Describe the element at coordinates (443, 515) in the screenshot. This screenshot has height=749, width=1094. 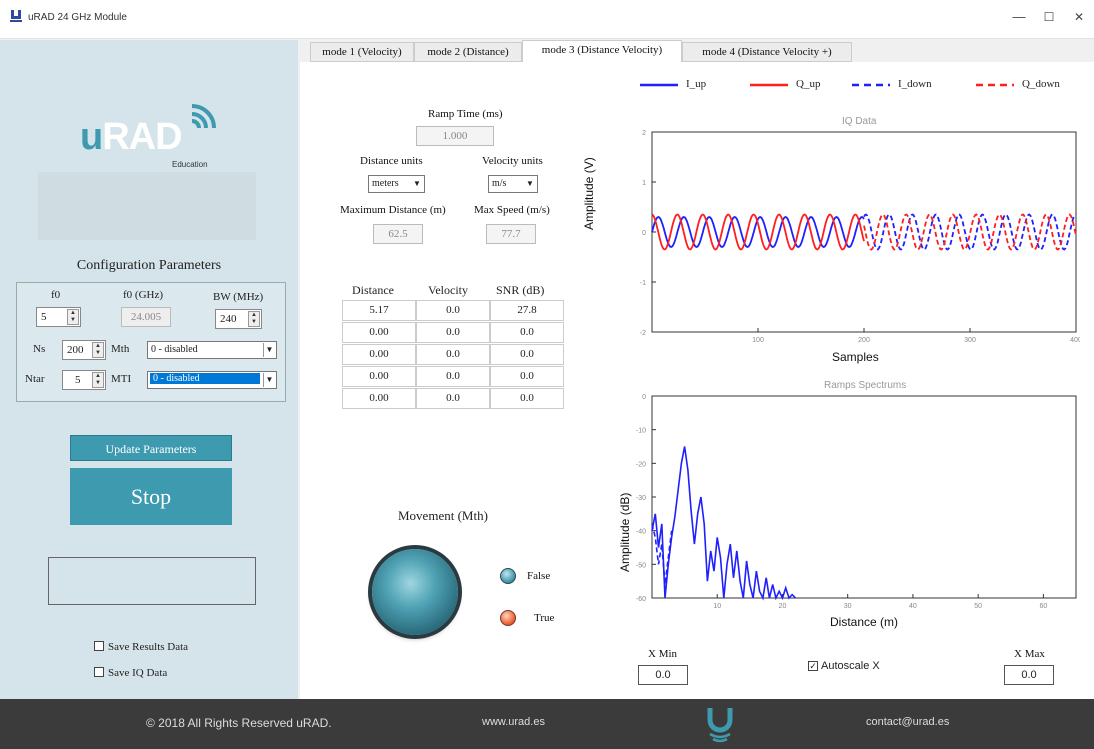
I see `movement-title: Movement (Mth)` at that location.